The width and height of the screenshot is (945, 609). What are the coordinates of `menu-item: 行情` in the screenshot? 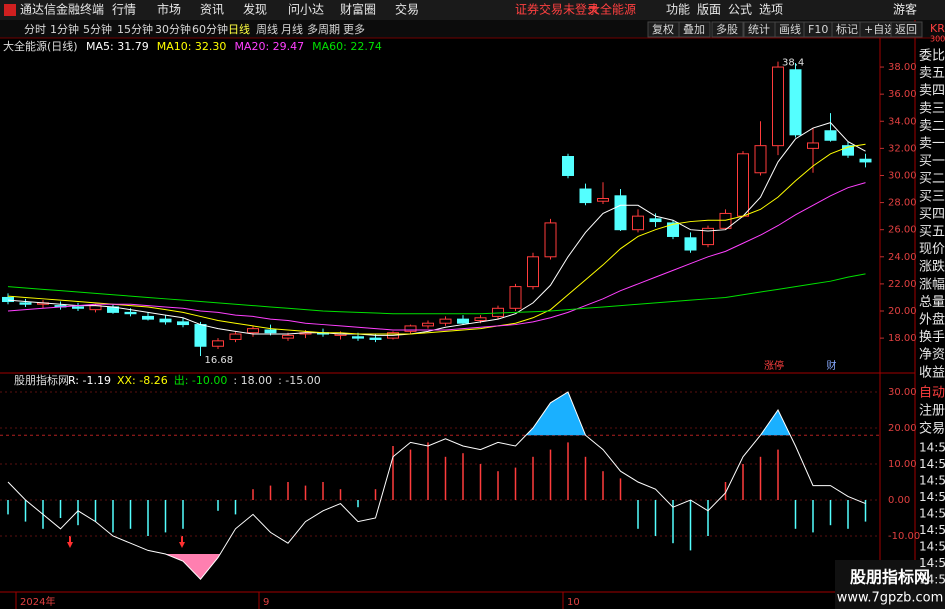 It's located at (124, 10).